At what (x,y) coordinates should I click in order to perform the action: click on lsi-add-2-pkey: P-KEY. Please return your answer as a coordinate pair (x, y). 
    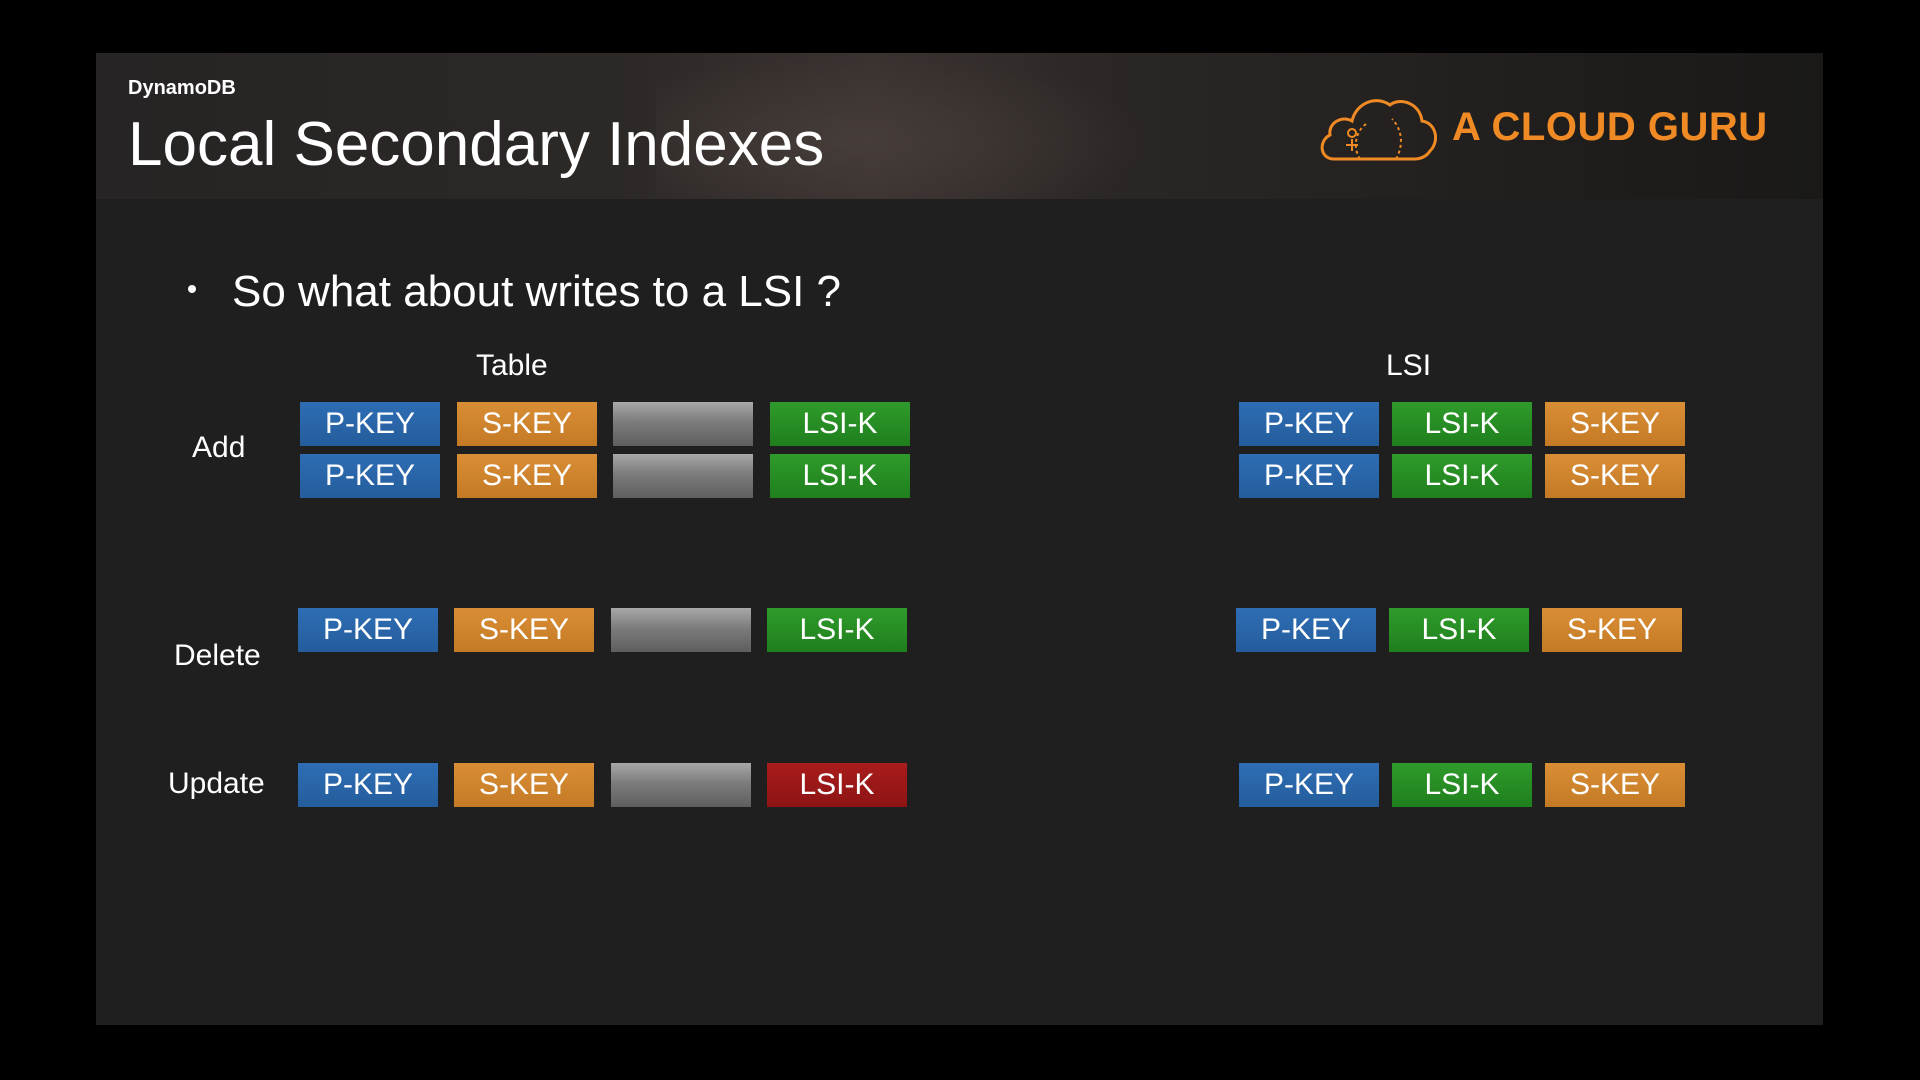
    Looking at the image, I should click on (1309, 476).